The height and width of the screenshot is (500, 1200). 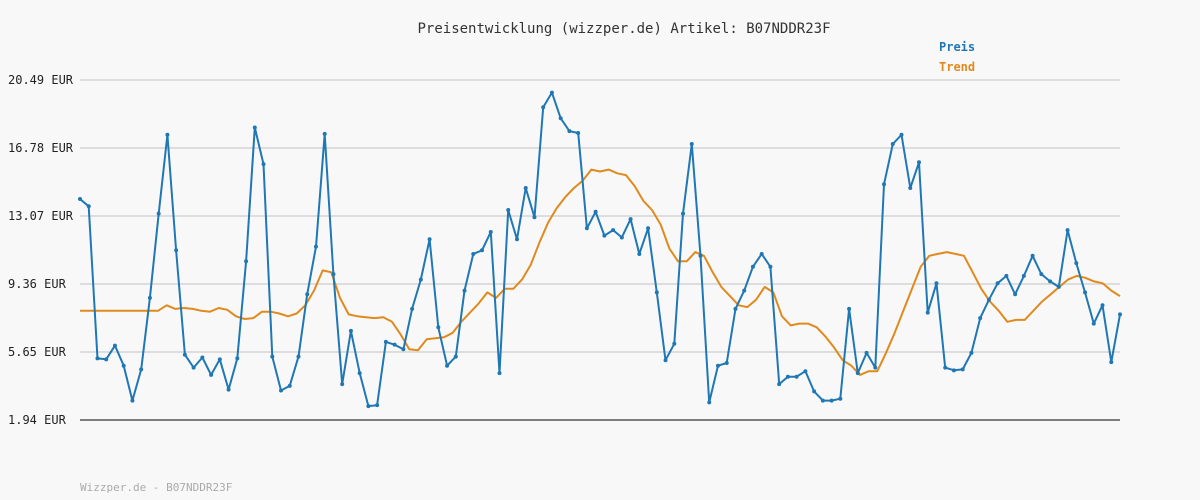 What do you see at coordinates (37, 284) in the screenshot?
I see `y-tick-label: 9.36 EUR` at bounding box center [37, 284].